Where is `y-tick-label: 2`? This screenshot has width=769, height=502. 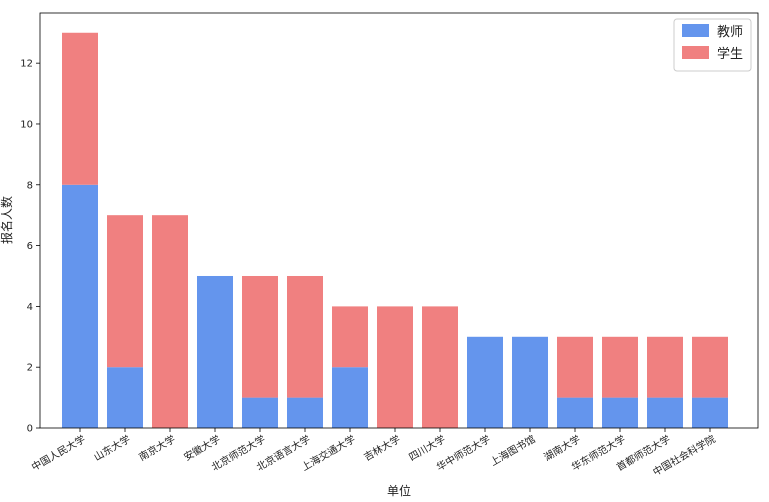 y-tick-label: 2 is located at coordinates (30, 368).